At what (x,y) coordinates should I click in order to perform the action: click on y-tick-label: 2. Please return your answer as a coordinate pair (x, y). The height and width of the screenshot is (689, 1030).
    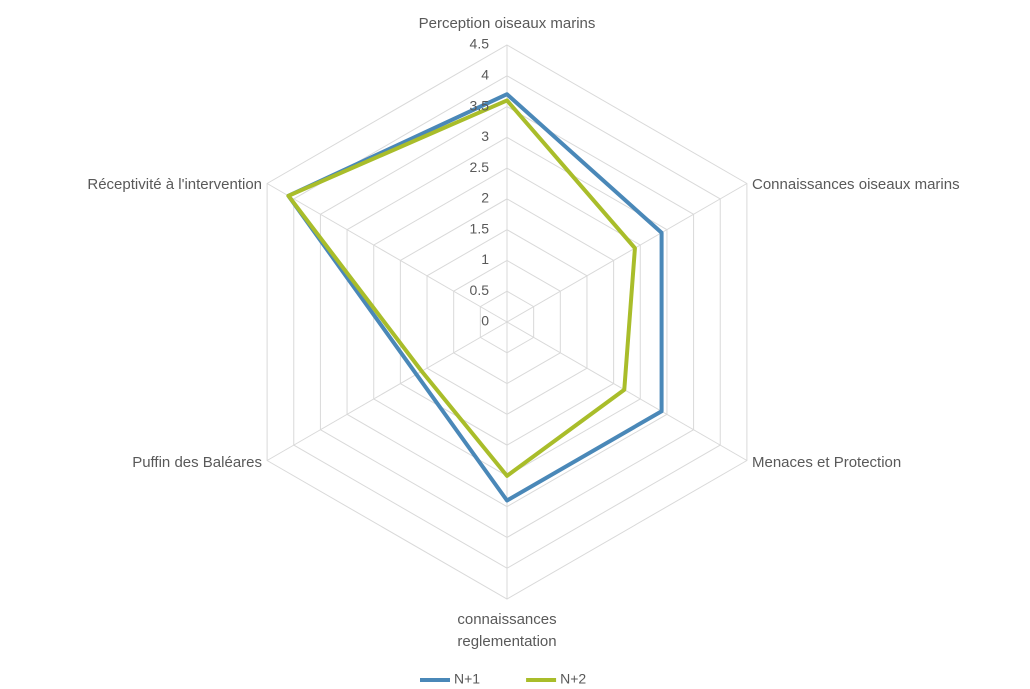
    Looking at the image, I should click on (485, 198).